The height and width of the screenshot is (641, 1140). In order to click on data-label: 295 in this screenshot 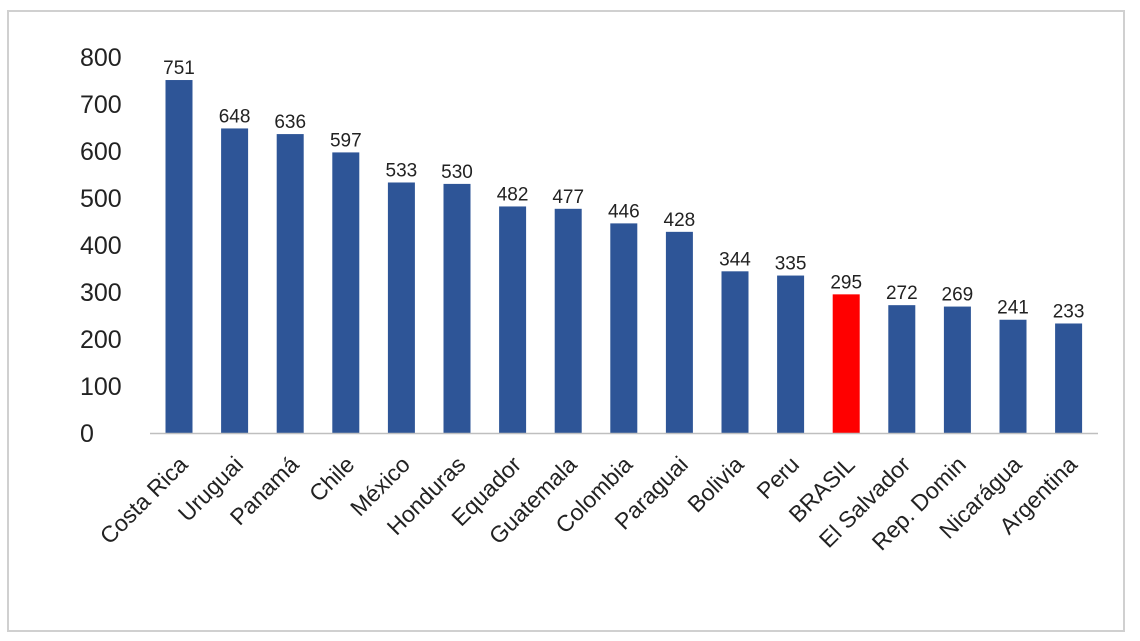, I will do `click(846, 282)`.